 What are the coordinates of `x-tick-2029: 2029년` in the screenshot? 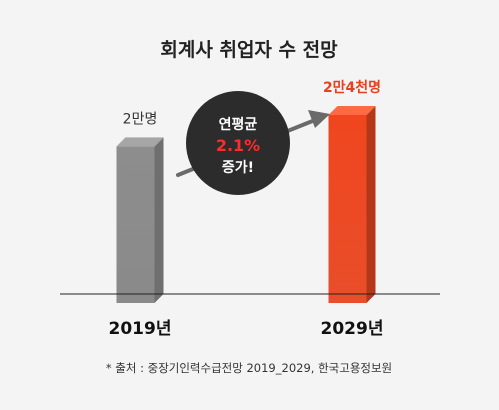 It's located at (352, 329).